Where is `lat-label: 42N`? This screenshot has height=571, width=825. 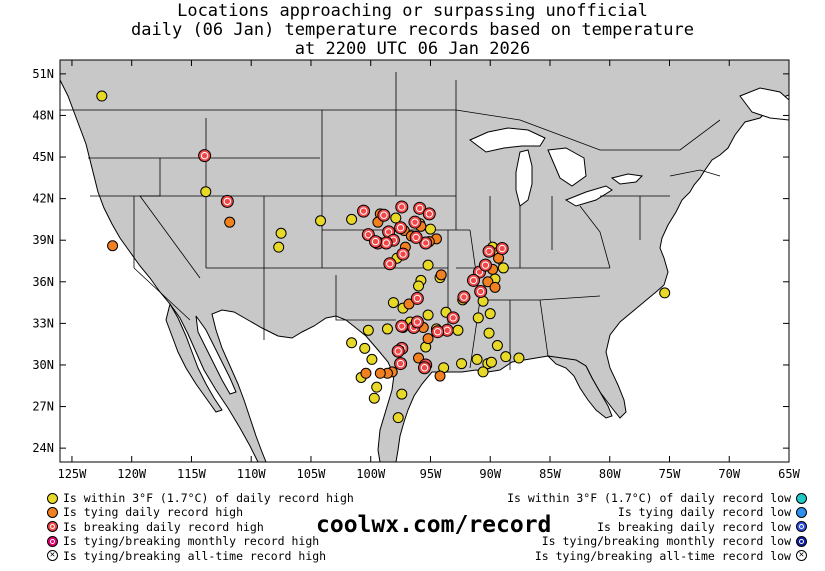
lat-label: 42N is located at coordinates (43, 199).